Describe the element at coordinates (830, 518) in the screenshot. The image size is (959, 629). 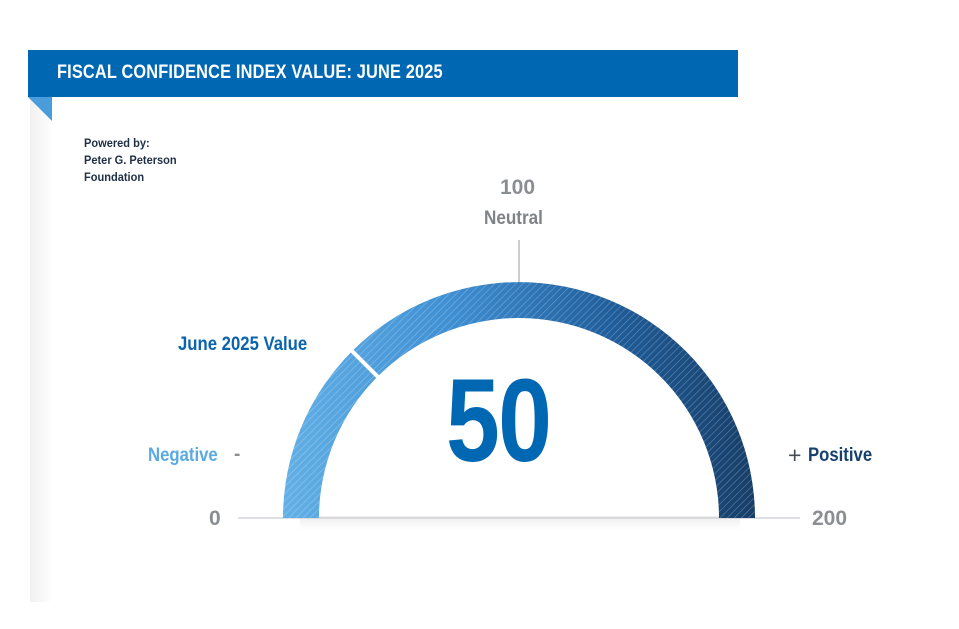
I see `tick-label-200: 200` at that location.